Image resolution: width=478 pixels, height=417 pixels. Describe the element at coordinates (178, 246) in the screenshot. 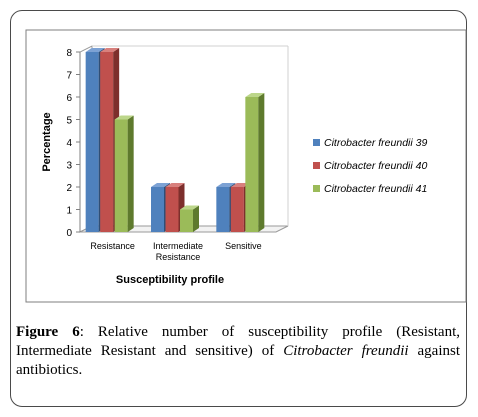

I see `x-tick-label: Intermediate` at that location.